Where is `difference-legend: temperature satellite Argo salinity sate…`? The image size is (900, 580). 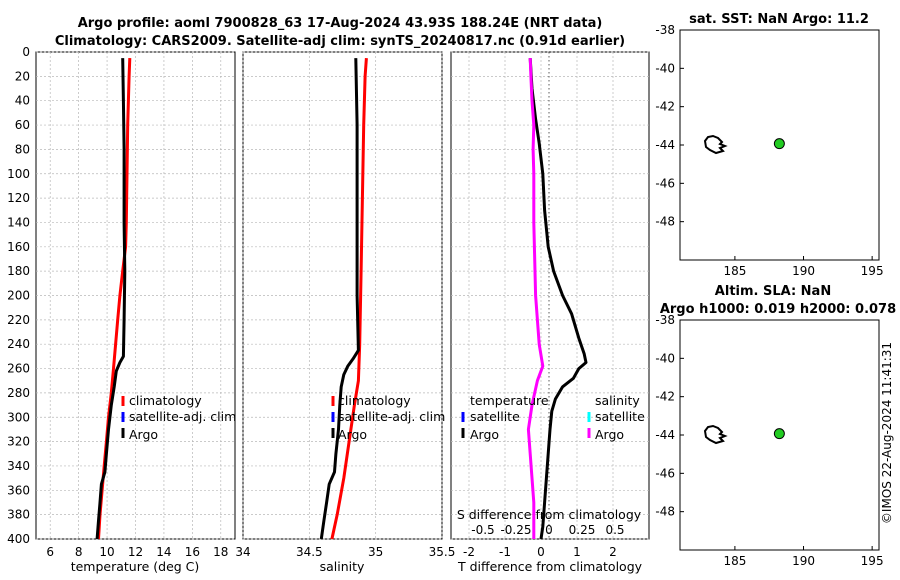
difference-legend: temperature satellite Argo salinity sate… is located at coordinates (553, 417).